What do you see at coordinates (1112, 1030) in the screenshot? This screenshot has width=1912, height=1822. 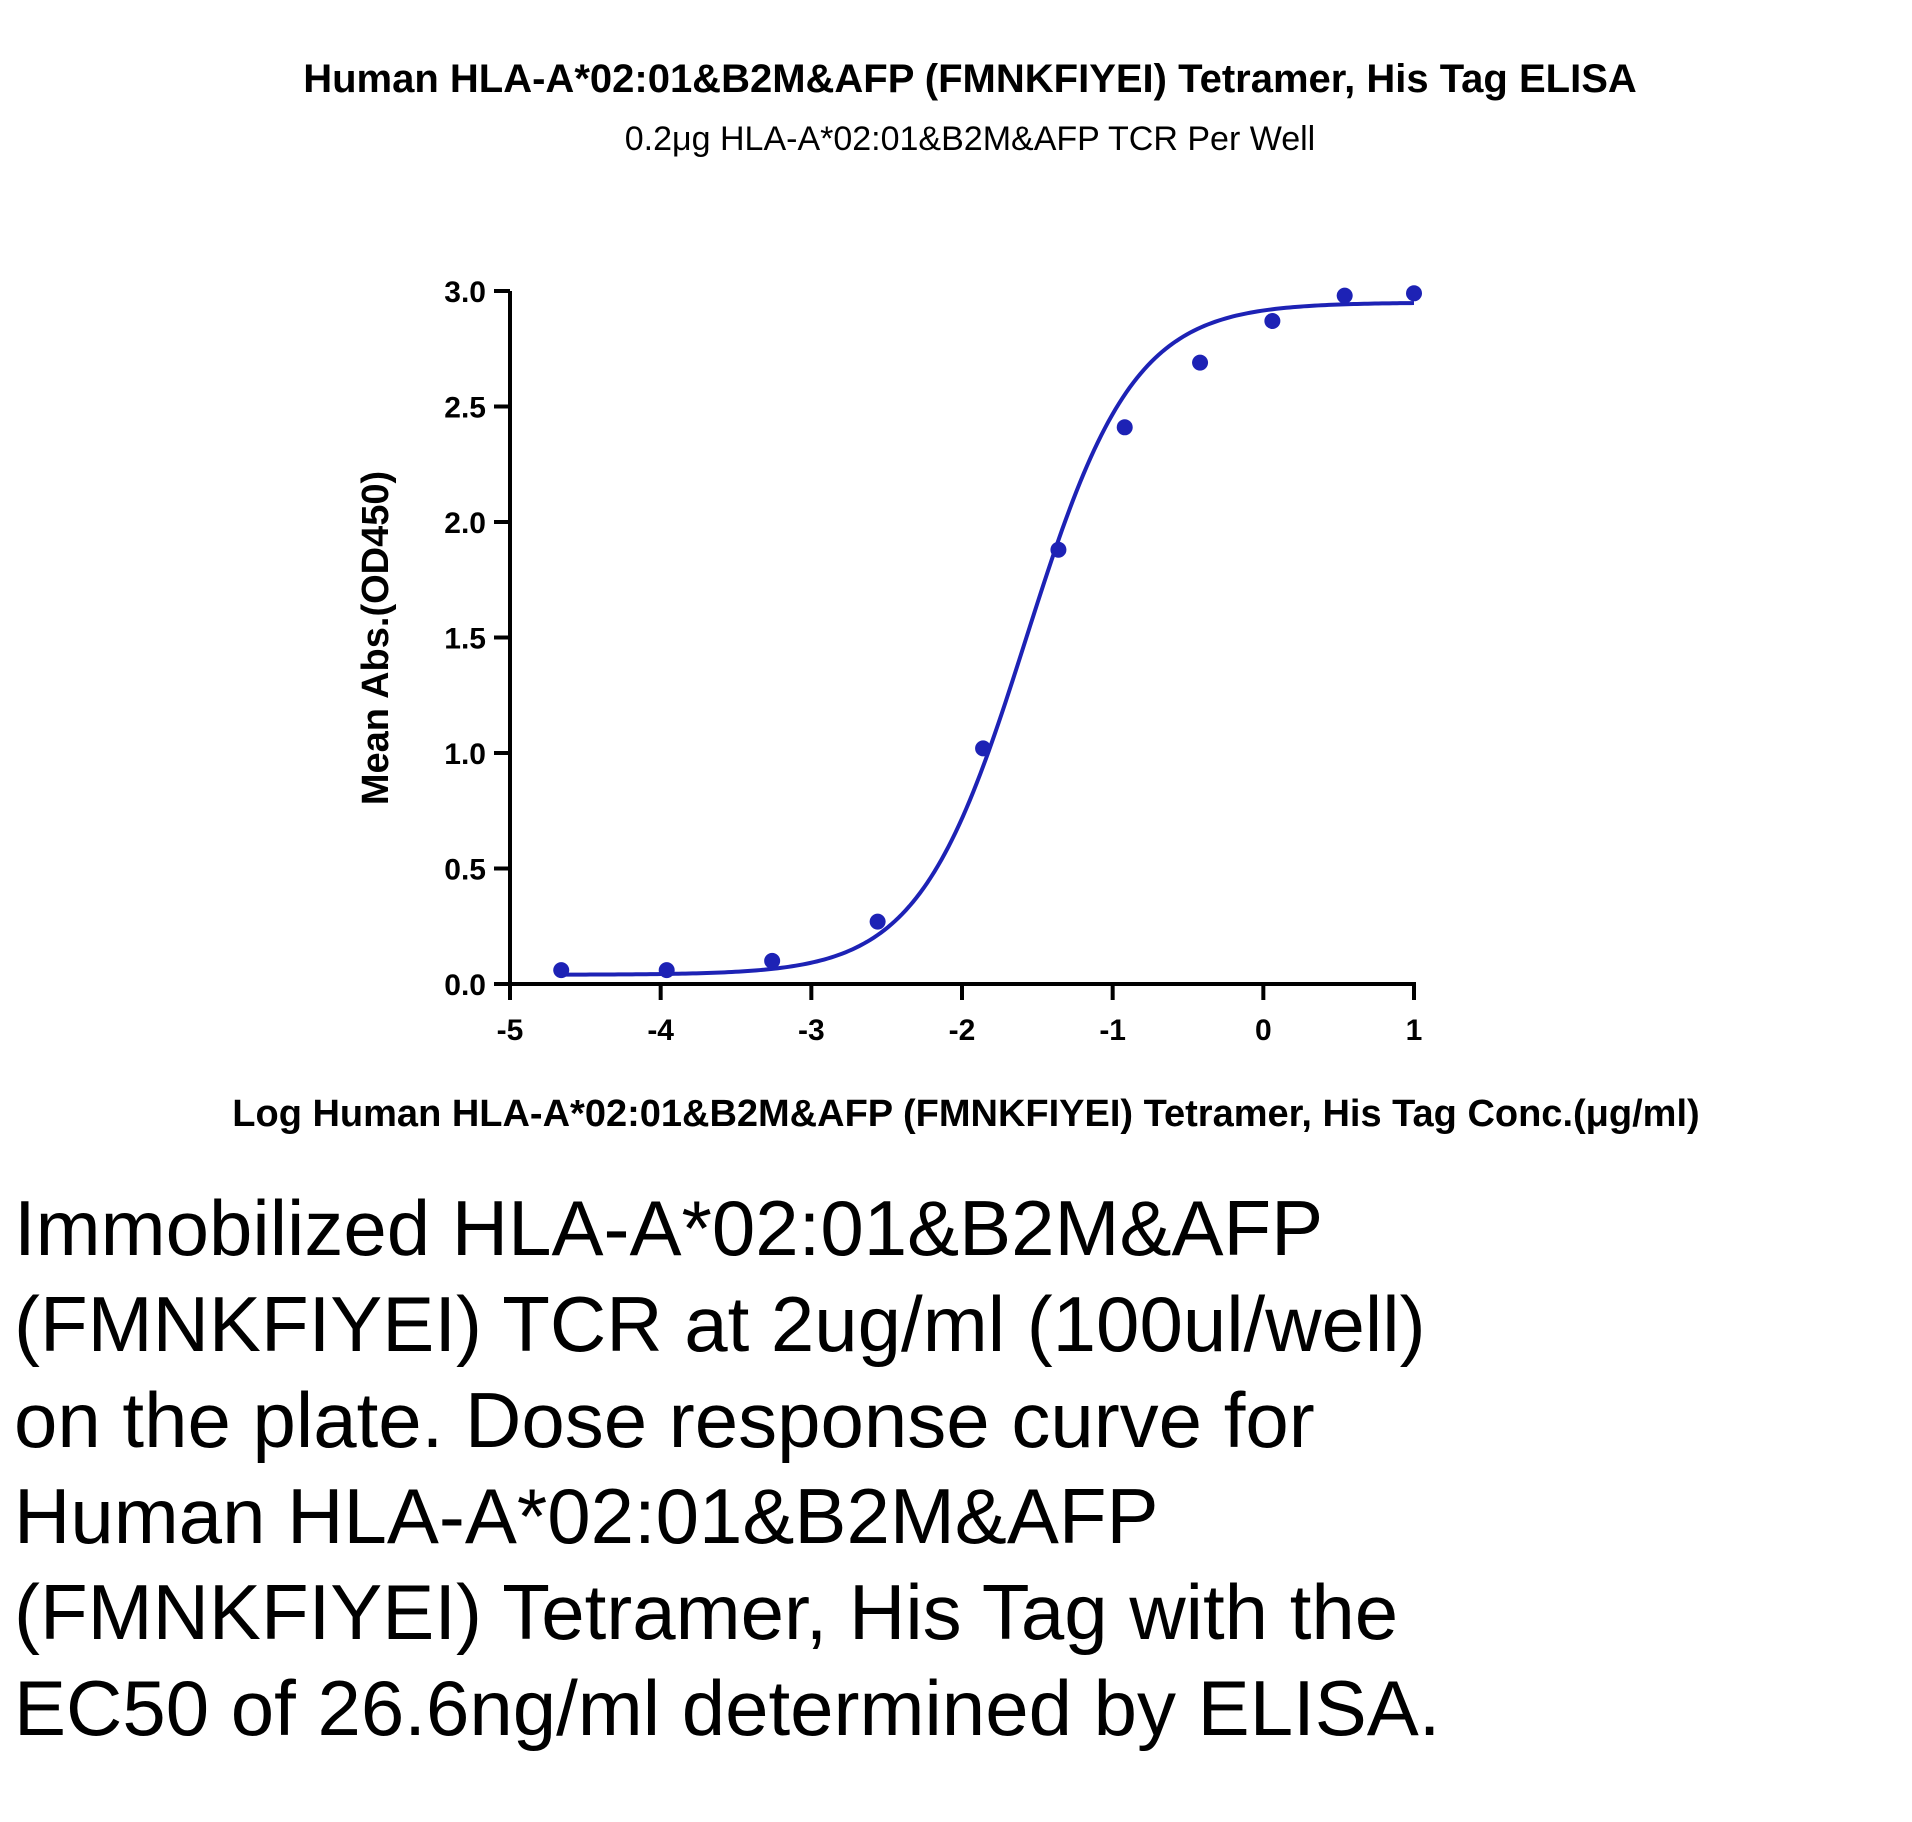 I see `x-tick-label: -1` at bounding box center [1112, 1030].